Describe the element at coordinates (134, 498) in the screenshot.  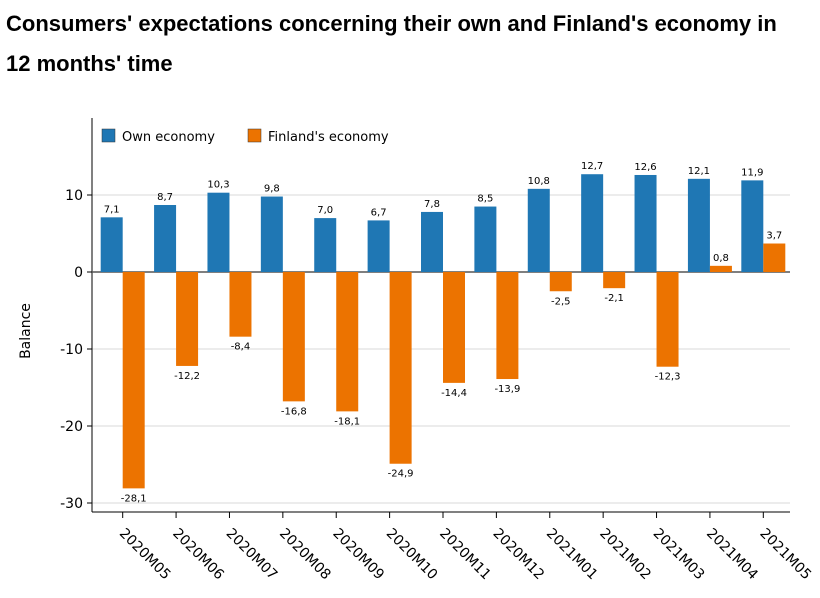
I see `data-label-finland: -28,1` at that location.